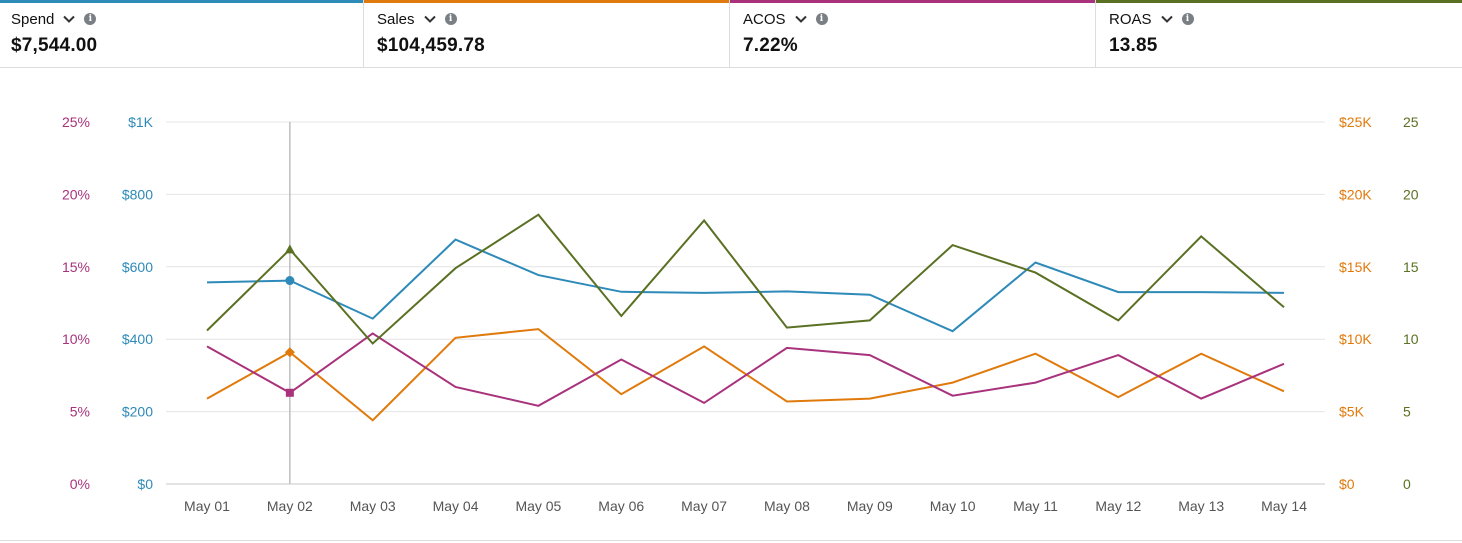 The height and width of the screenshot is (543, 1462). What do you see at coordinates (76, 267) in the screenshot?
I see `acos-axis-tick-label: 15%` at bounding box center [76, 267].